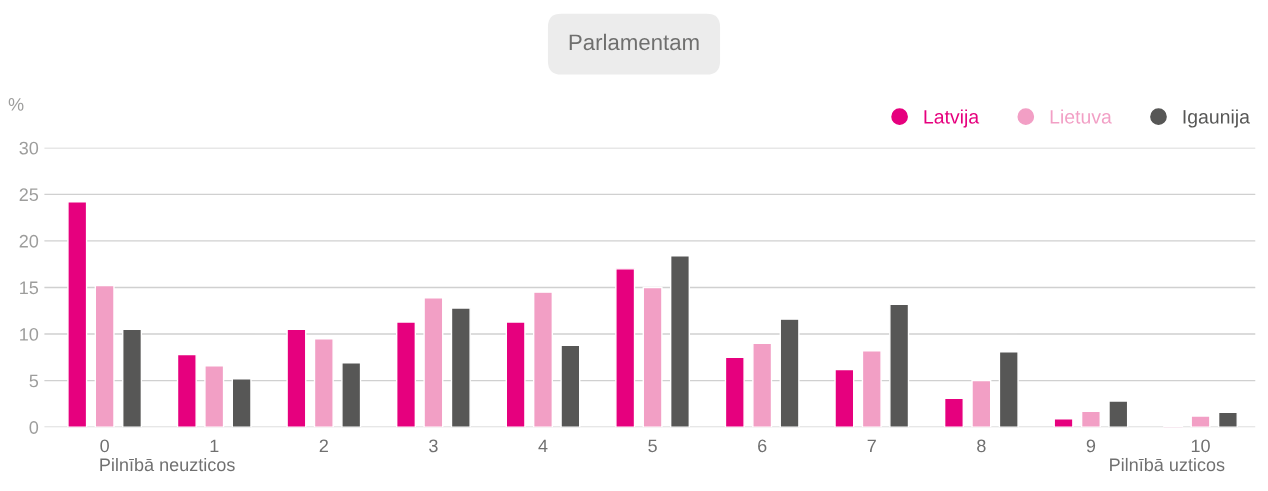 The width and height of the screenshot is (1268, 491). Describe the element at coordinates (871, 446) in the screenshot. I see `x-tick-label: 7` at that location.